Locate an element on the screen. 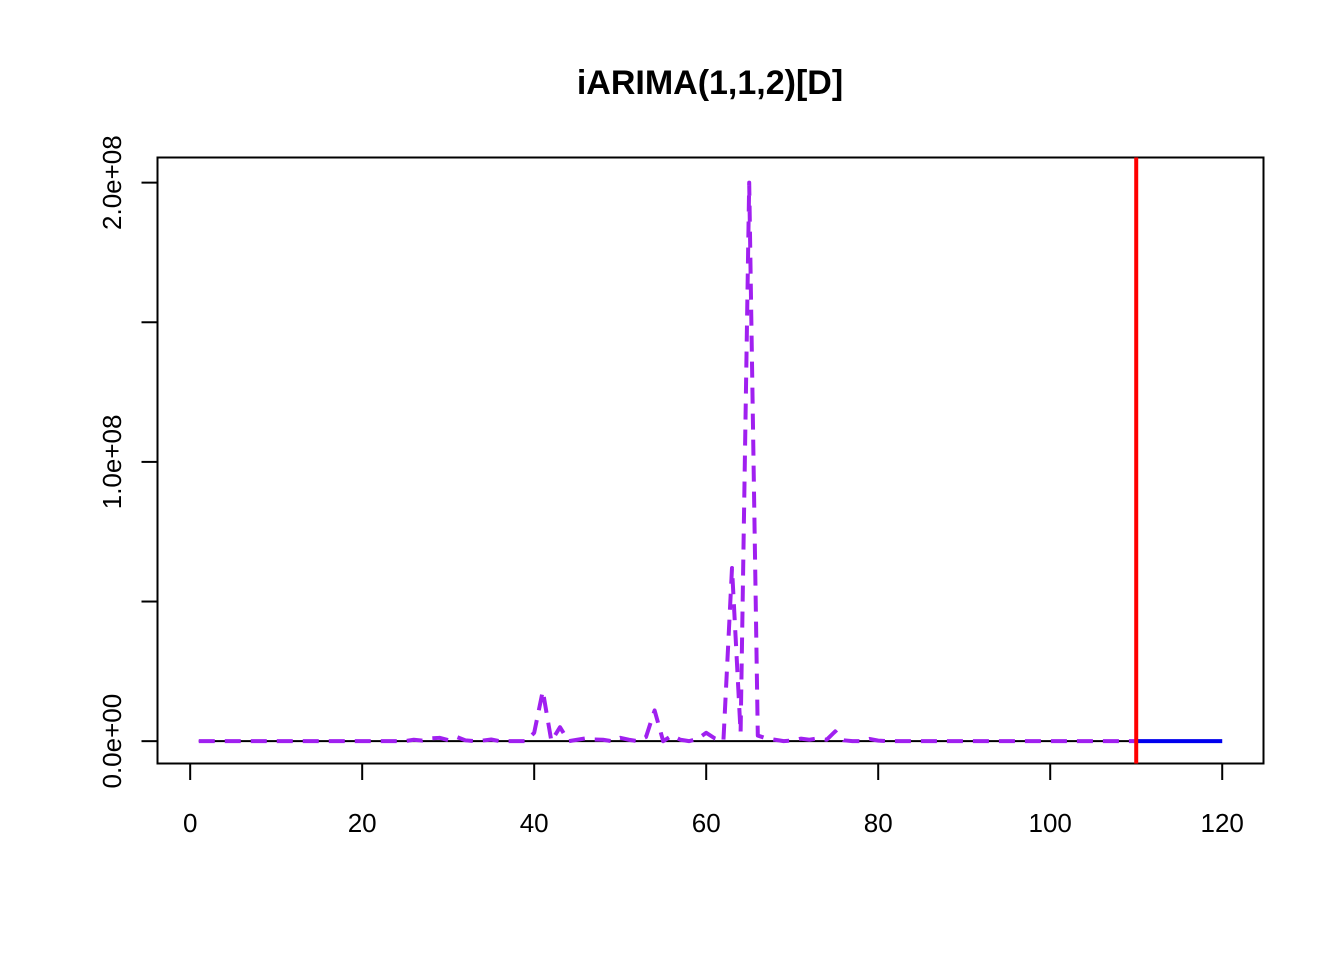 This screenshot has height=960, width=1344. x-tick-label: 40 is located at coordinates (534, 823).